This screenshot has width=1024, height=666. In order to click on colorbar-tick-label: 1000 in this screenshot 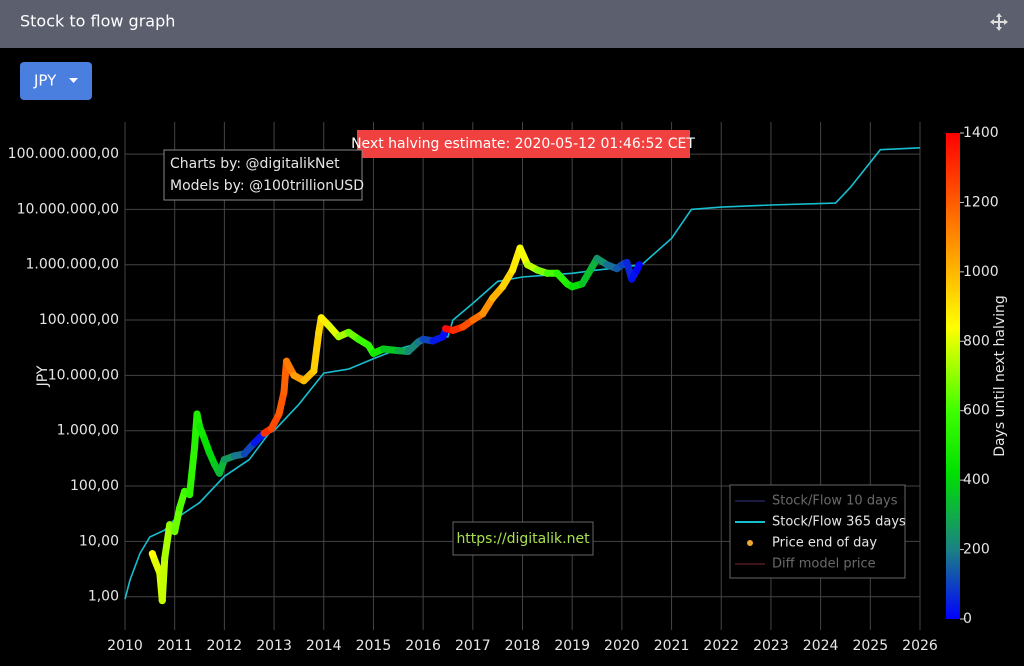, I will do `click(981, 272)`.